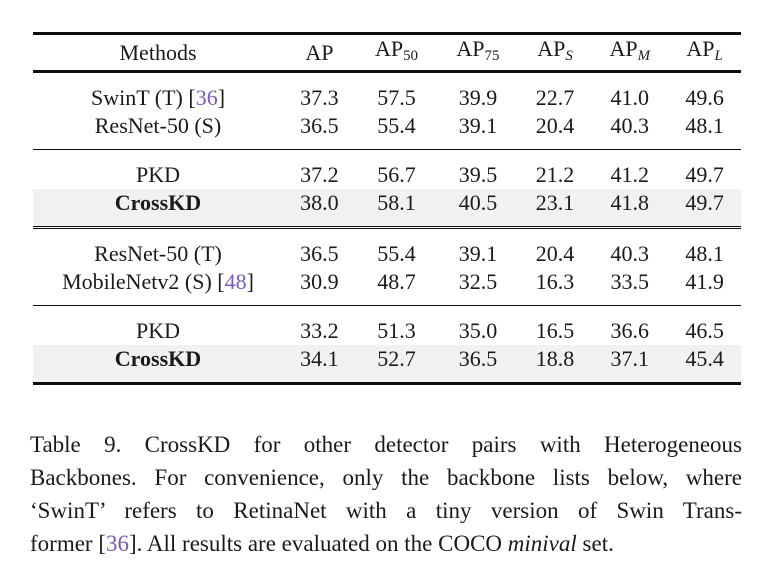 This screenshot has height=584, width=768. I want to click on column-header-ap: AP, so click(319, 53).